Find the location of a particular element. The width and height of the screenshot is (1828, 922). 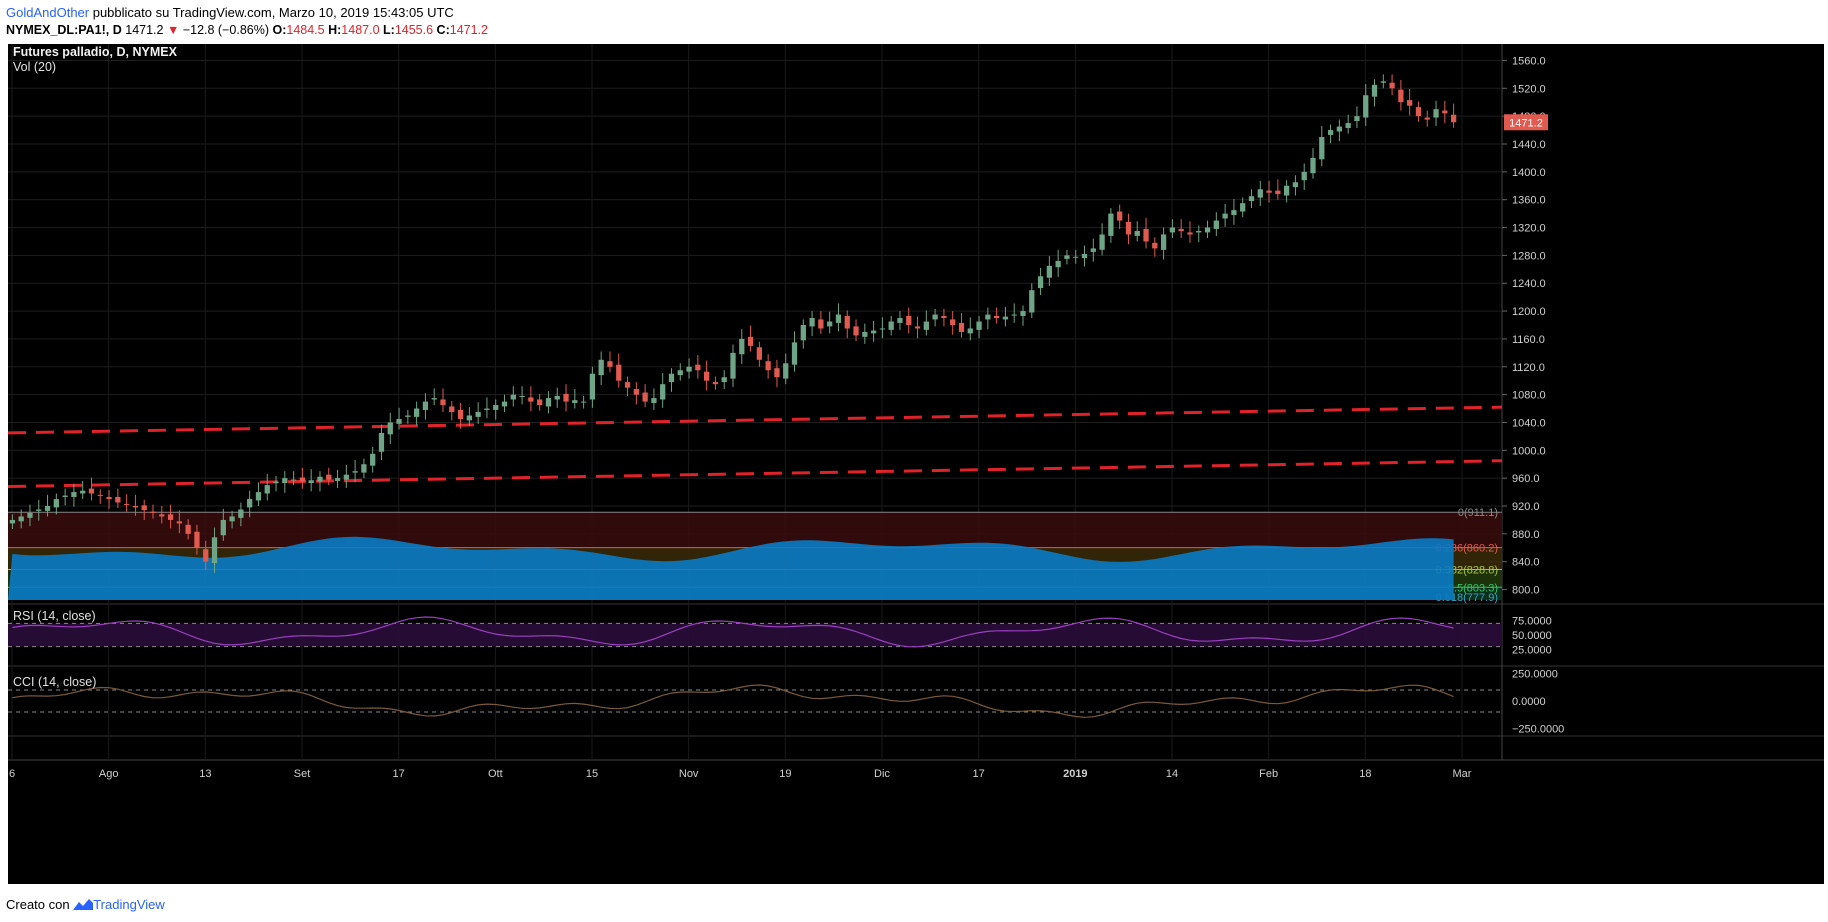

footer: Creato con TradingView is located at coordinates (85, 905).